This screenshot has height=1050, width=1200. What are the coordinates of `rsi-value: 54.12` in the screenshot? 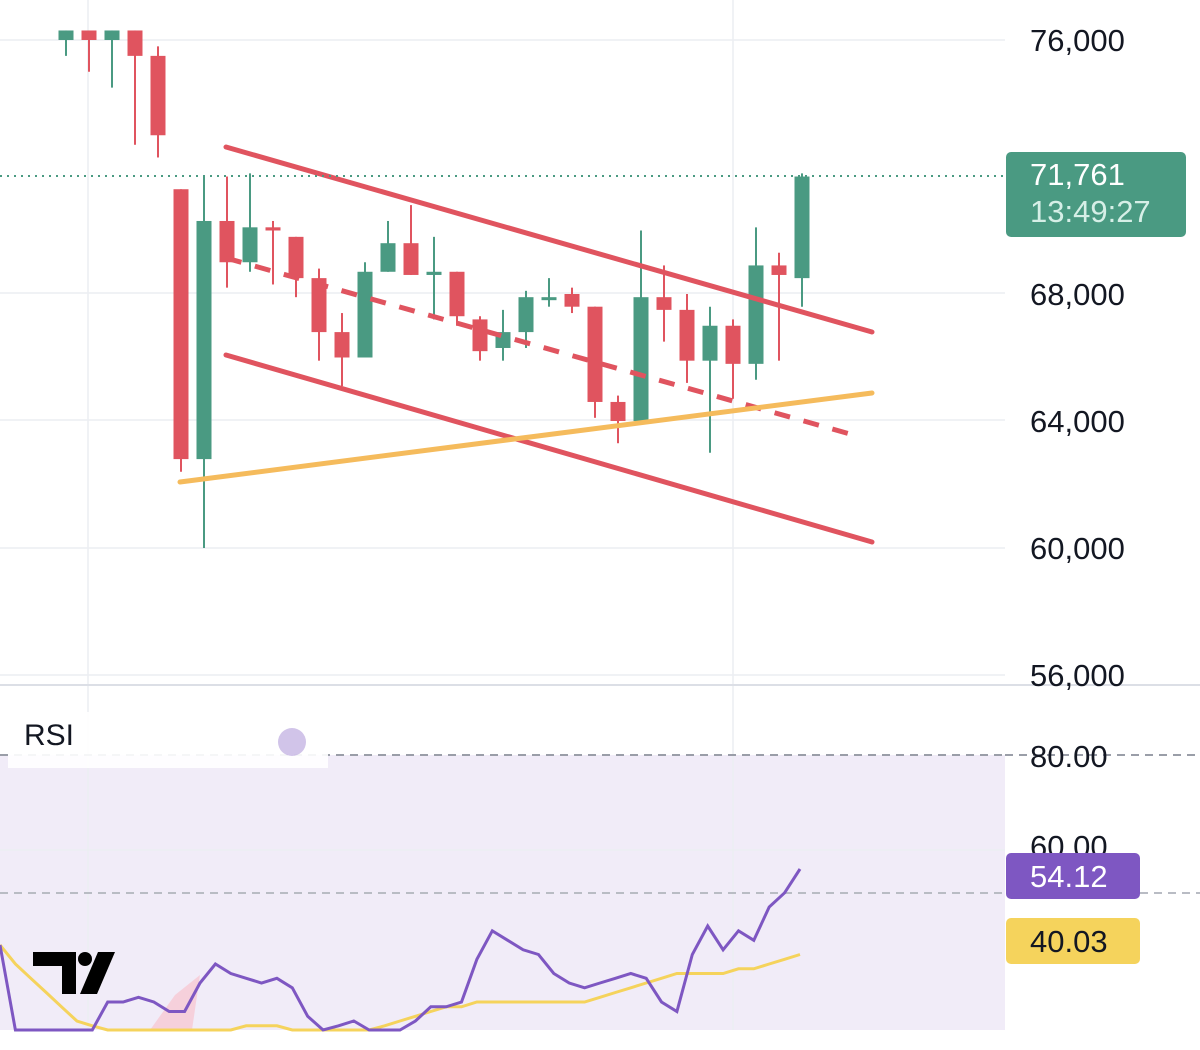 It's located at (1069, 876).